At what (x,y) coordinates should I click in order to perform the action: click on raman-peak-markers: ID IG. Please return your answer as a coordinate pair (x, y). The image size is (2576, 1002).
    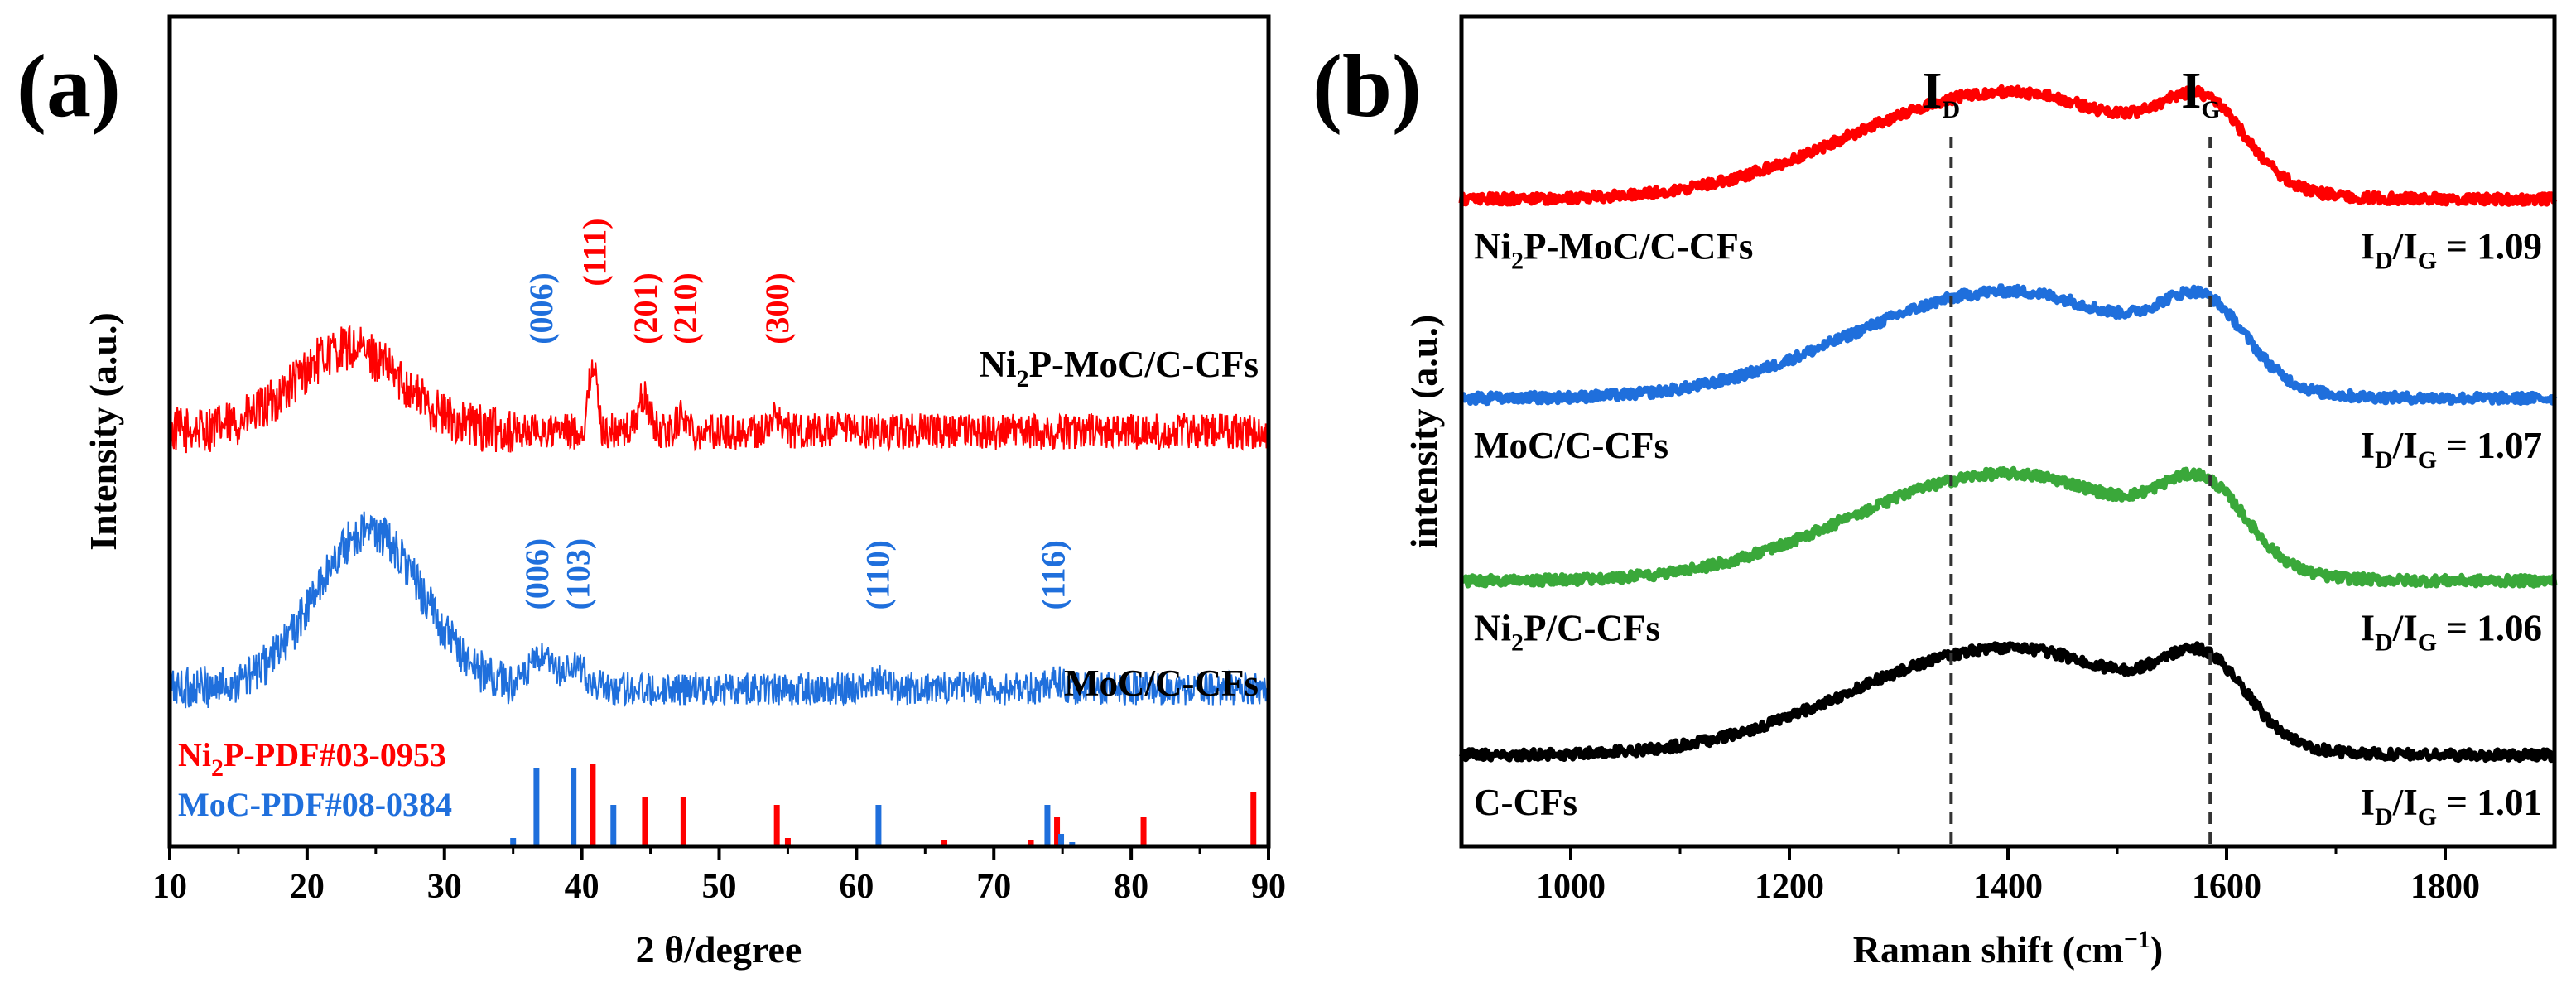
    Looking at the image, I should click on (2071, 454).